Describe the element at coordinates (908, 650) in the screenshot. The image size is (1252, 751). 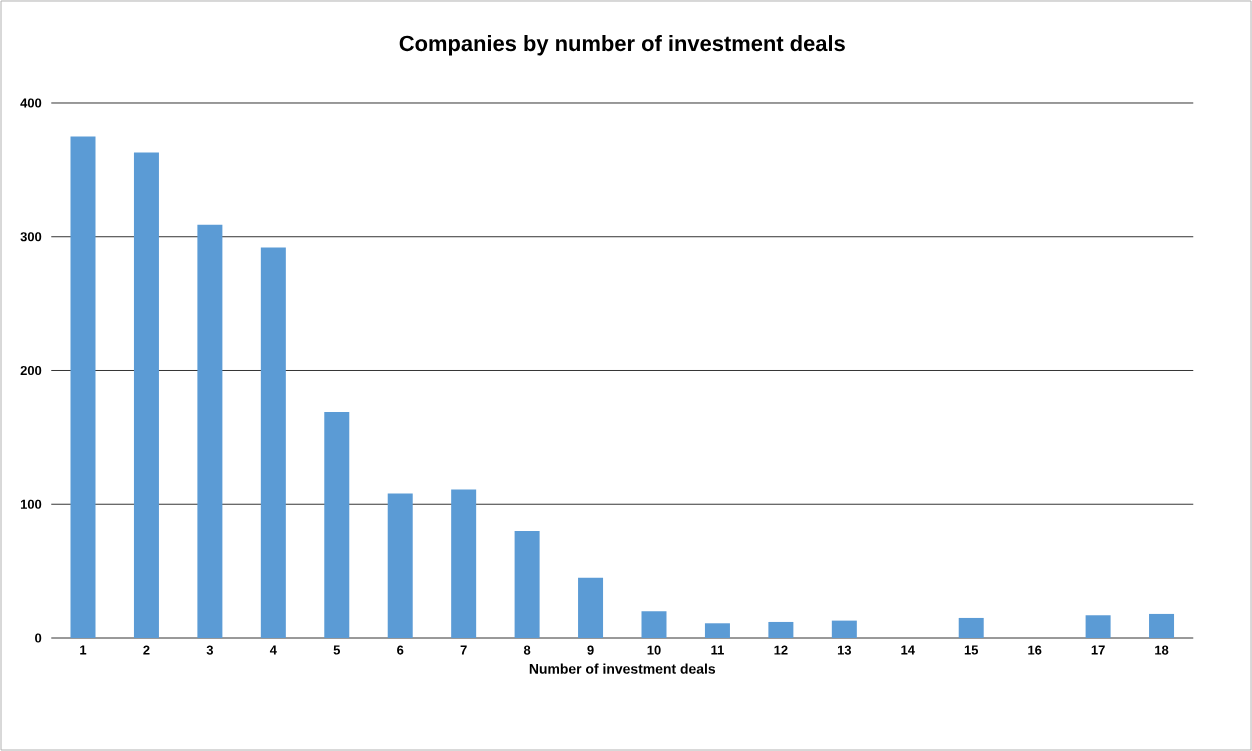
I see `x-tick-label: 14` at that location.